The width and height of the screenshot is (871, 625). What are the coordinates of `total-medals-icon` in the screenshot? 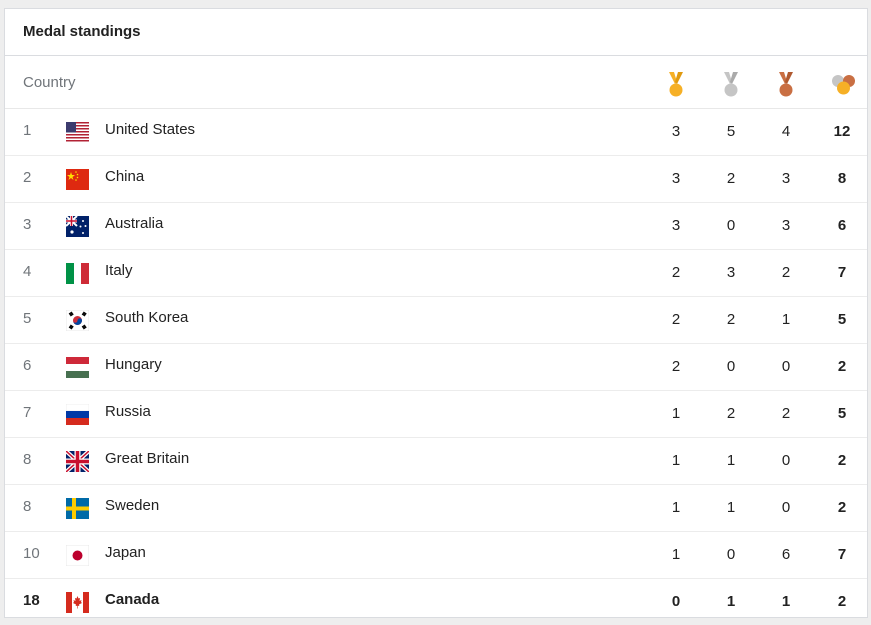 It's located at (843, 85).